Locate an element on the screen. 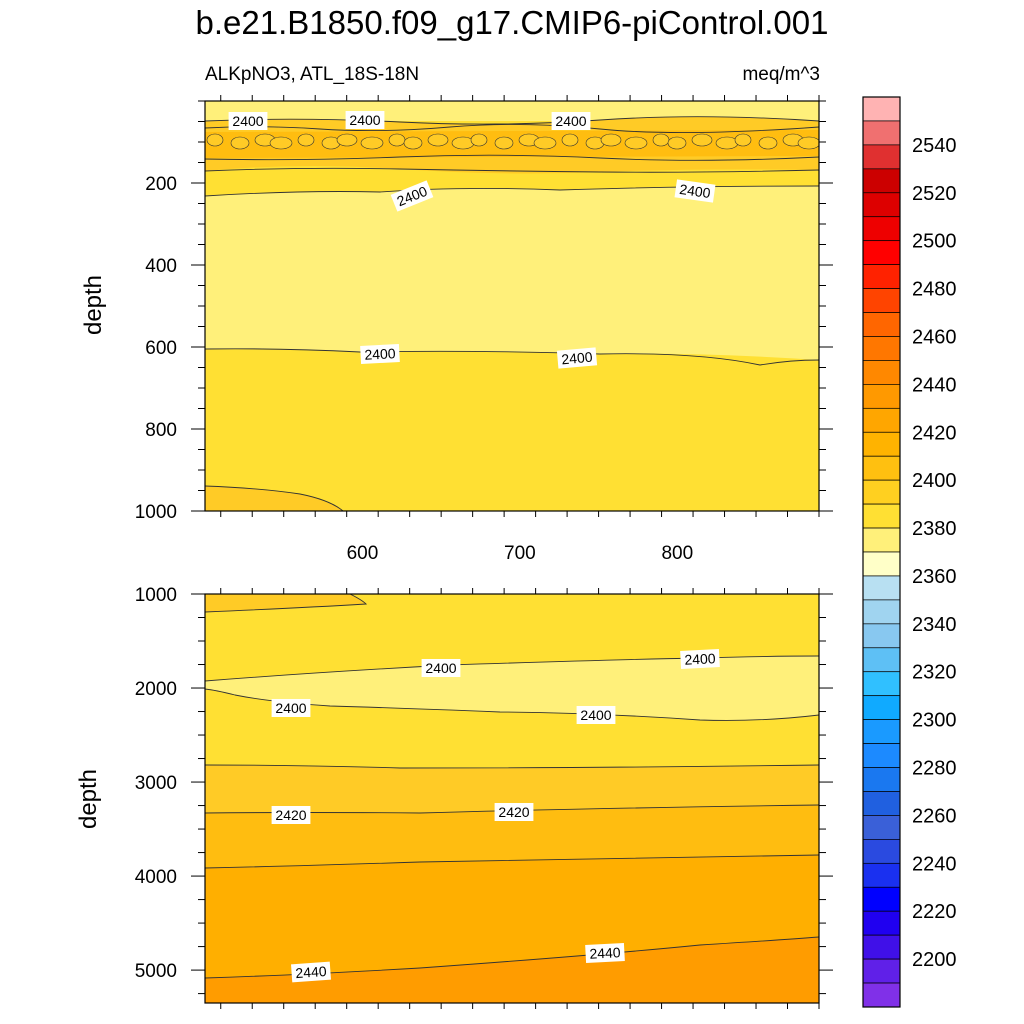 The width and height of the screenshot is (1024, 1024). colorbar-label: 2500 is located at coordinates (934, 242).